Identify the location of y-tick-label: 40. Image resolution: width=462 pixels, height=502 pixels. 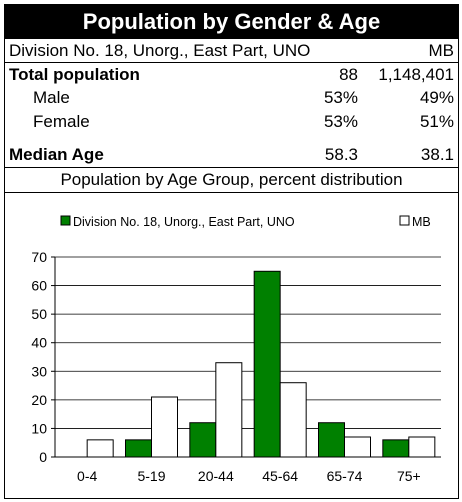
(39, 343).